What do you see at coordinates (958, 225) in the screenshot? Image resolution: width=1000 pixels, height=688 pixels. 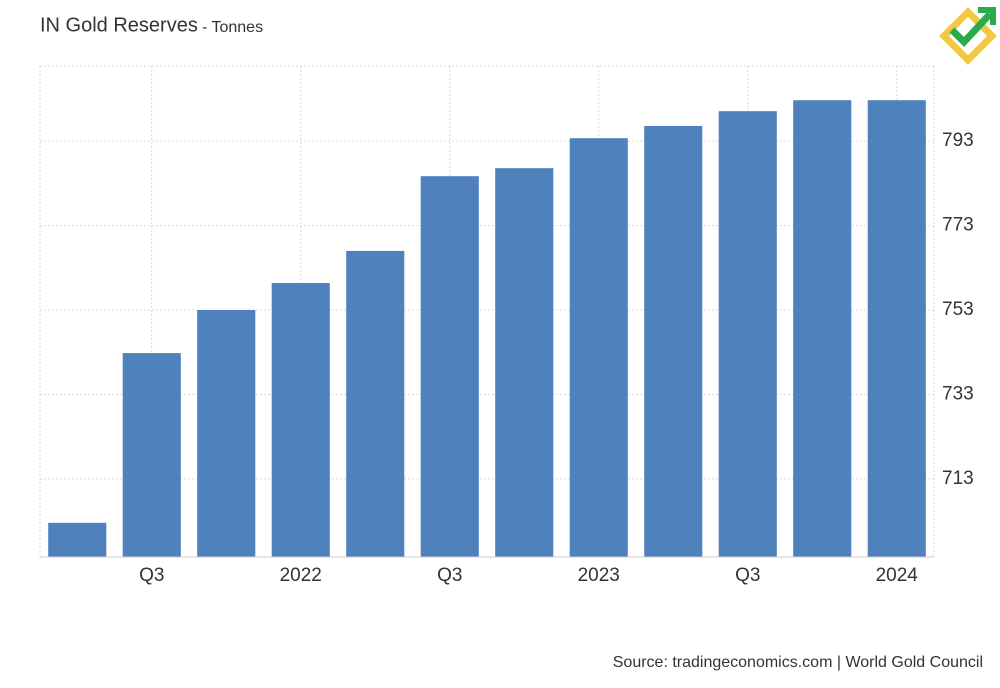 I see `y-tick-label: 773` at bounding box center [958, 225].